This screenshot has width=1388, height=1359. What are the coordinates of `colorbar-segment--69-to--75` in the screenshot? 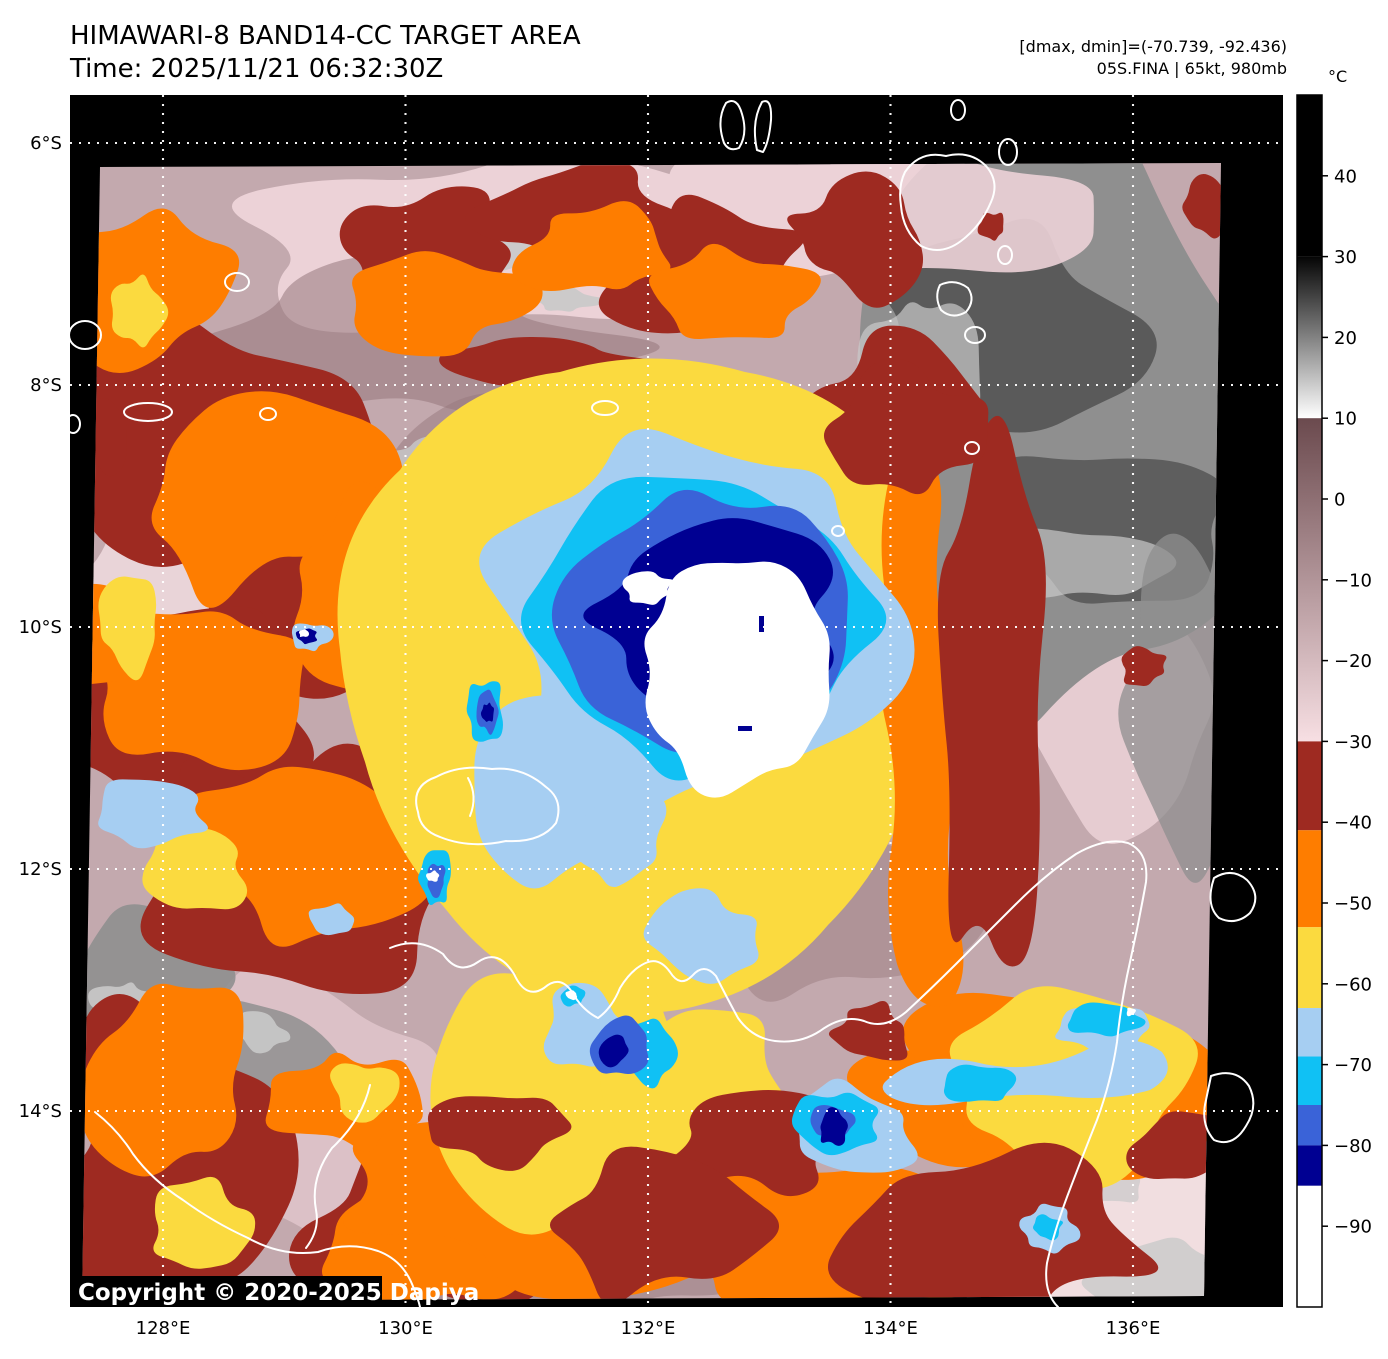 It's located at (1309, 1080).